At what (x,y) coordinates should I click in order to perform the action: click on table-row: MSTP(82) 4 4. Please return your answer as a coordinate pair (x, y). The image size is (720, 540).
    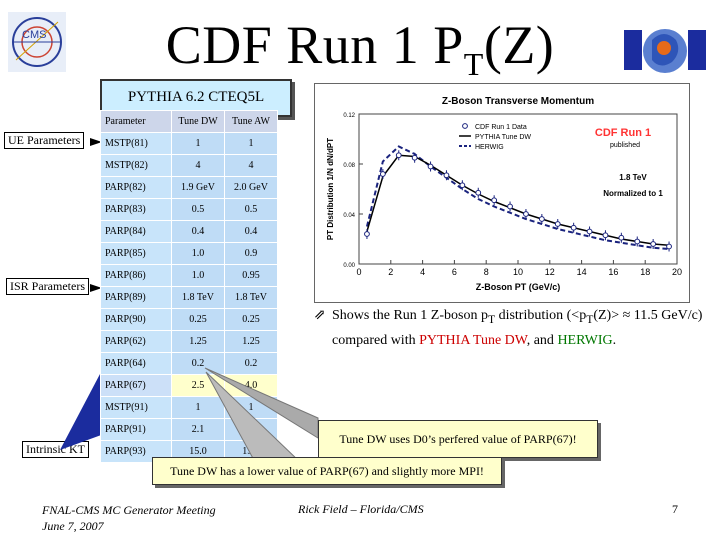
    Looking at the image, I should click on (189, 165).